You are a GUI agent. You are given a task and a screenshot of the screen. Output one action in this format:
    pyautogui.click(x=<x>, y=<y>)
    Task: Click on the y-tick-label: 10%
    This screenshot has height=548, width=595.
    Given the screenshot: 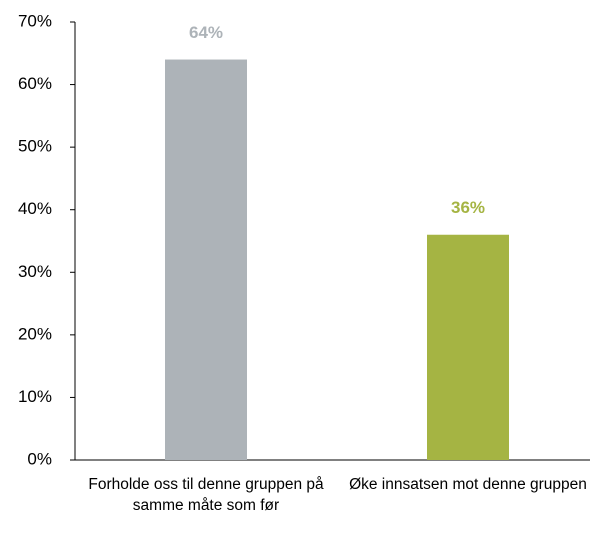 What is the action you would take?
    pyautogui.click(x=35, y=396)
    